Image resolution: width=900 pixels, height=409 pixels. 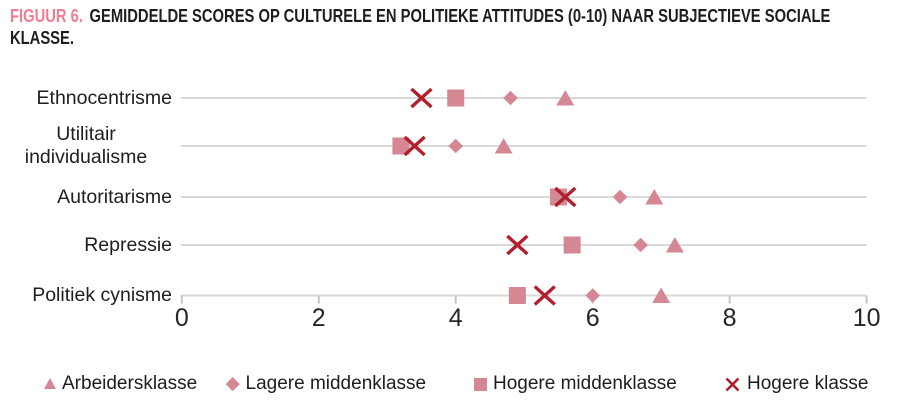 I want to click on legend-label: Hogere klasse, so click(x=808, y=383).